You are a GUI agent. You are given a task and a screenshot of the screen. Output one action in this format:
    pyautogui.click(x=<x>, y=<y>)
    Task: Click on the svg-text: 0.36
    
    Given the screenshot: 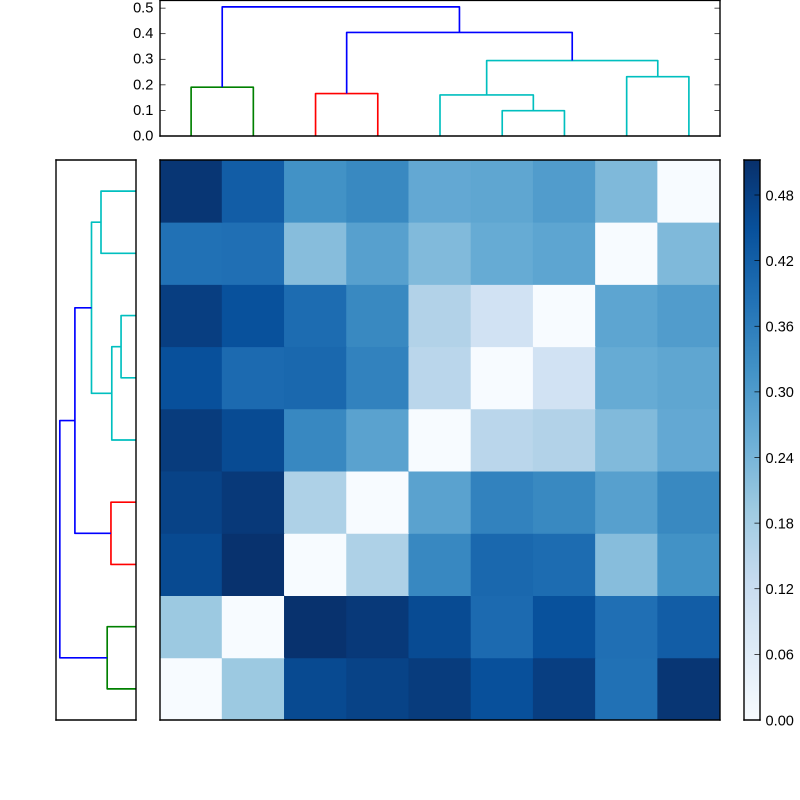 What is the action you would take?
    pyautogui.click(x=780, y=328)
    